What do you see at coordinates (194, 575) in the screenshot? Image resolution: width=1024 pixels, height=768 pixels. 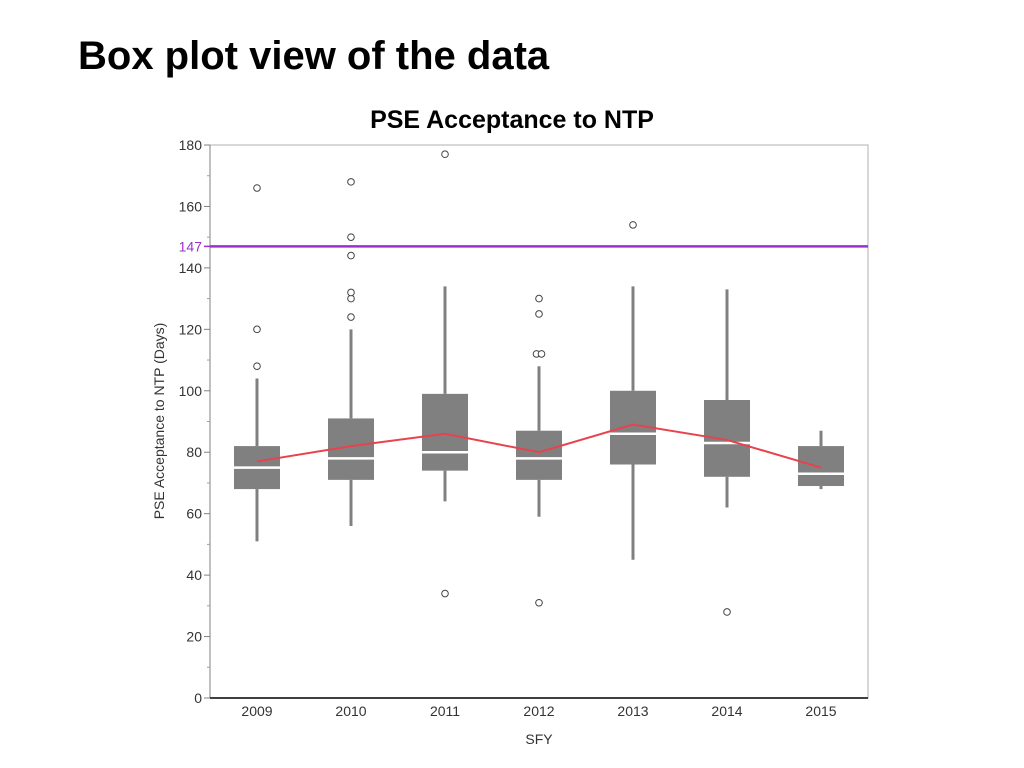 I see `y-tick-label: 40` at bounding box center [194, 575].